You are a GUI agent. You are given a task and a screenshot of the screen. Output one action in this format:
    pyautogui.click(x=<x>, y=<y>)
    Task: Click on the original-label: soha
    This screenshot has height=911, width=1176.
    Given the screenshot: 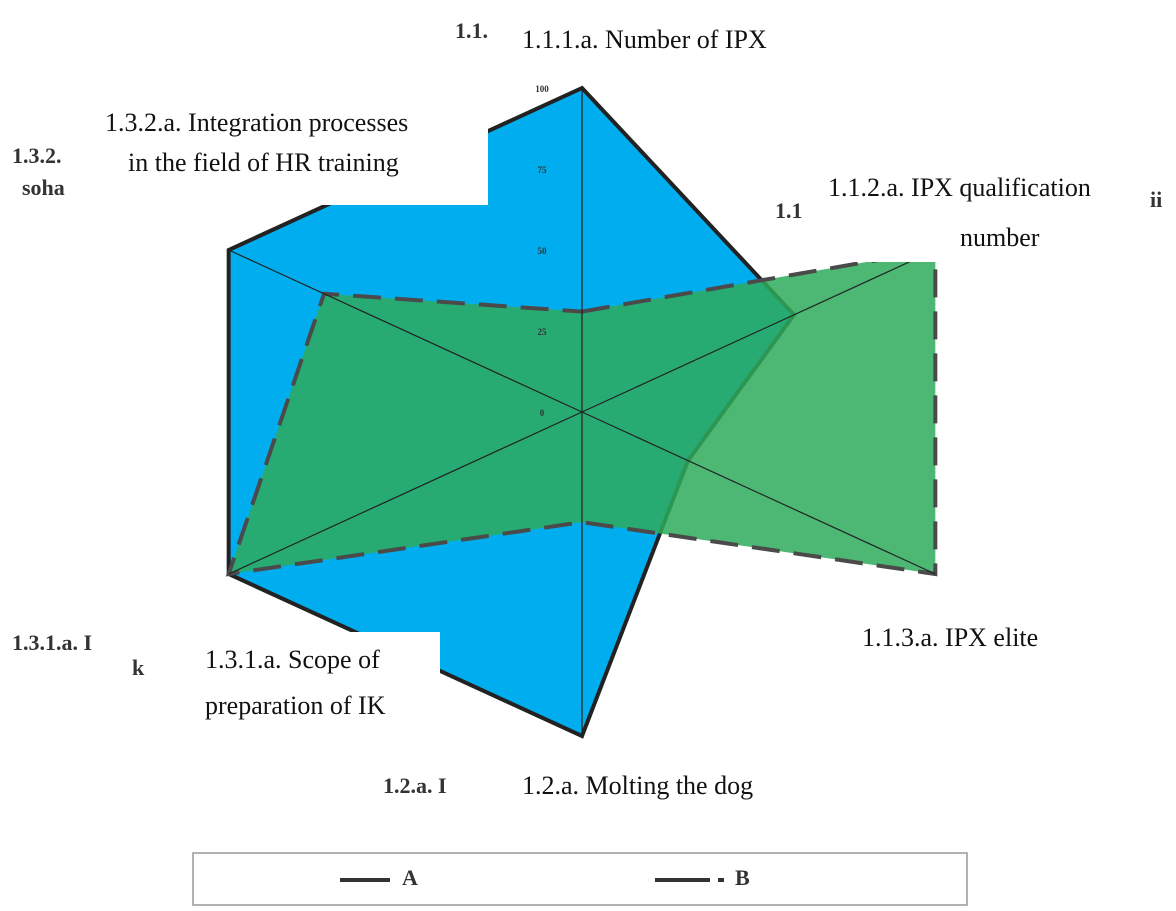 What is the action you would take?
    pyautogui.click(x=43, y=187)
    